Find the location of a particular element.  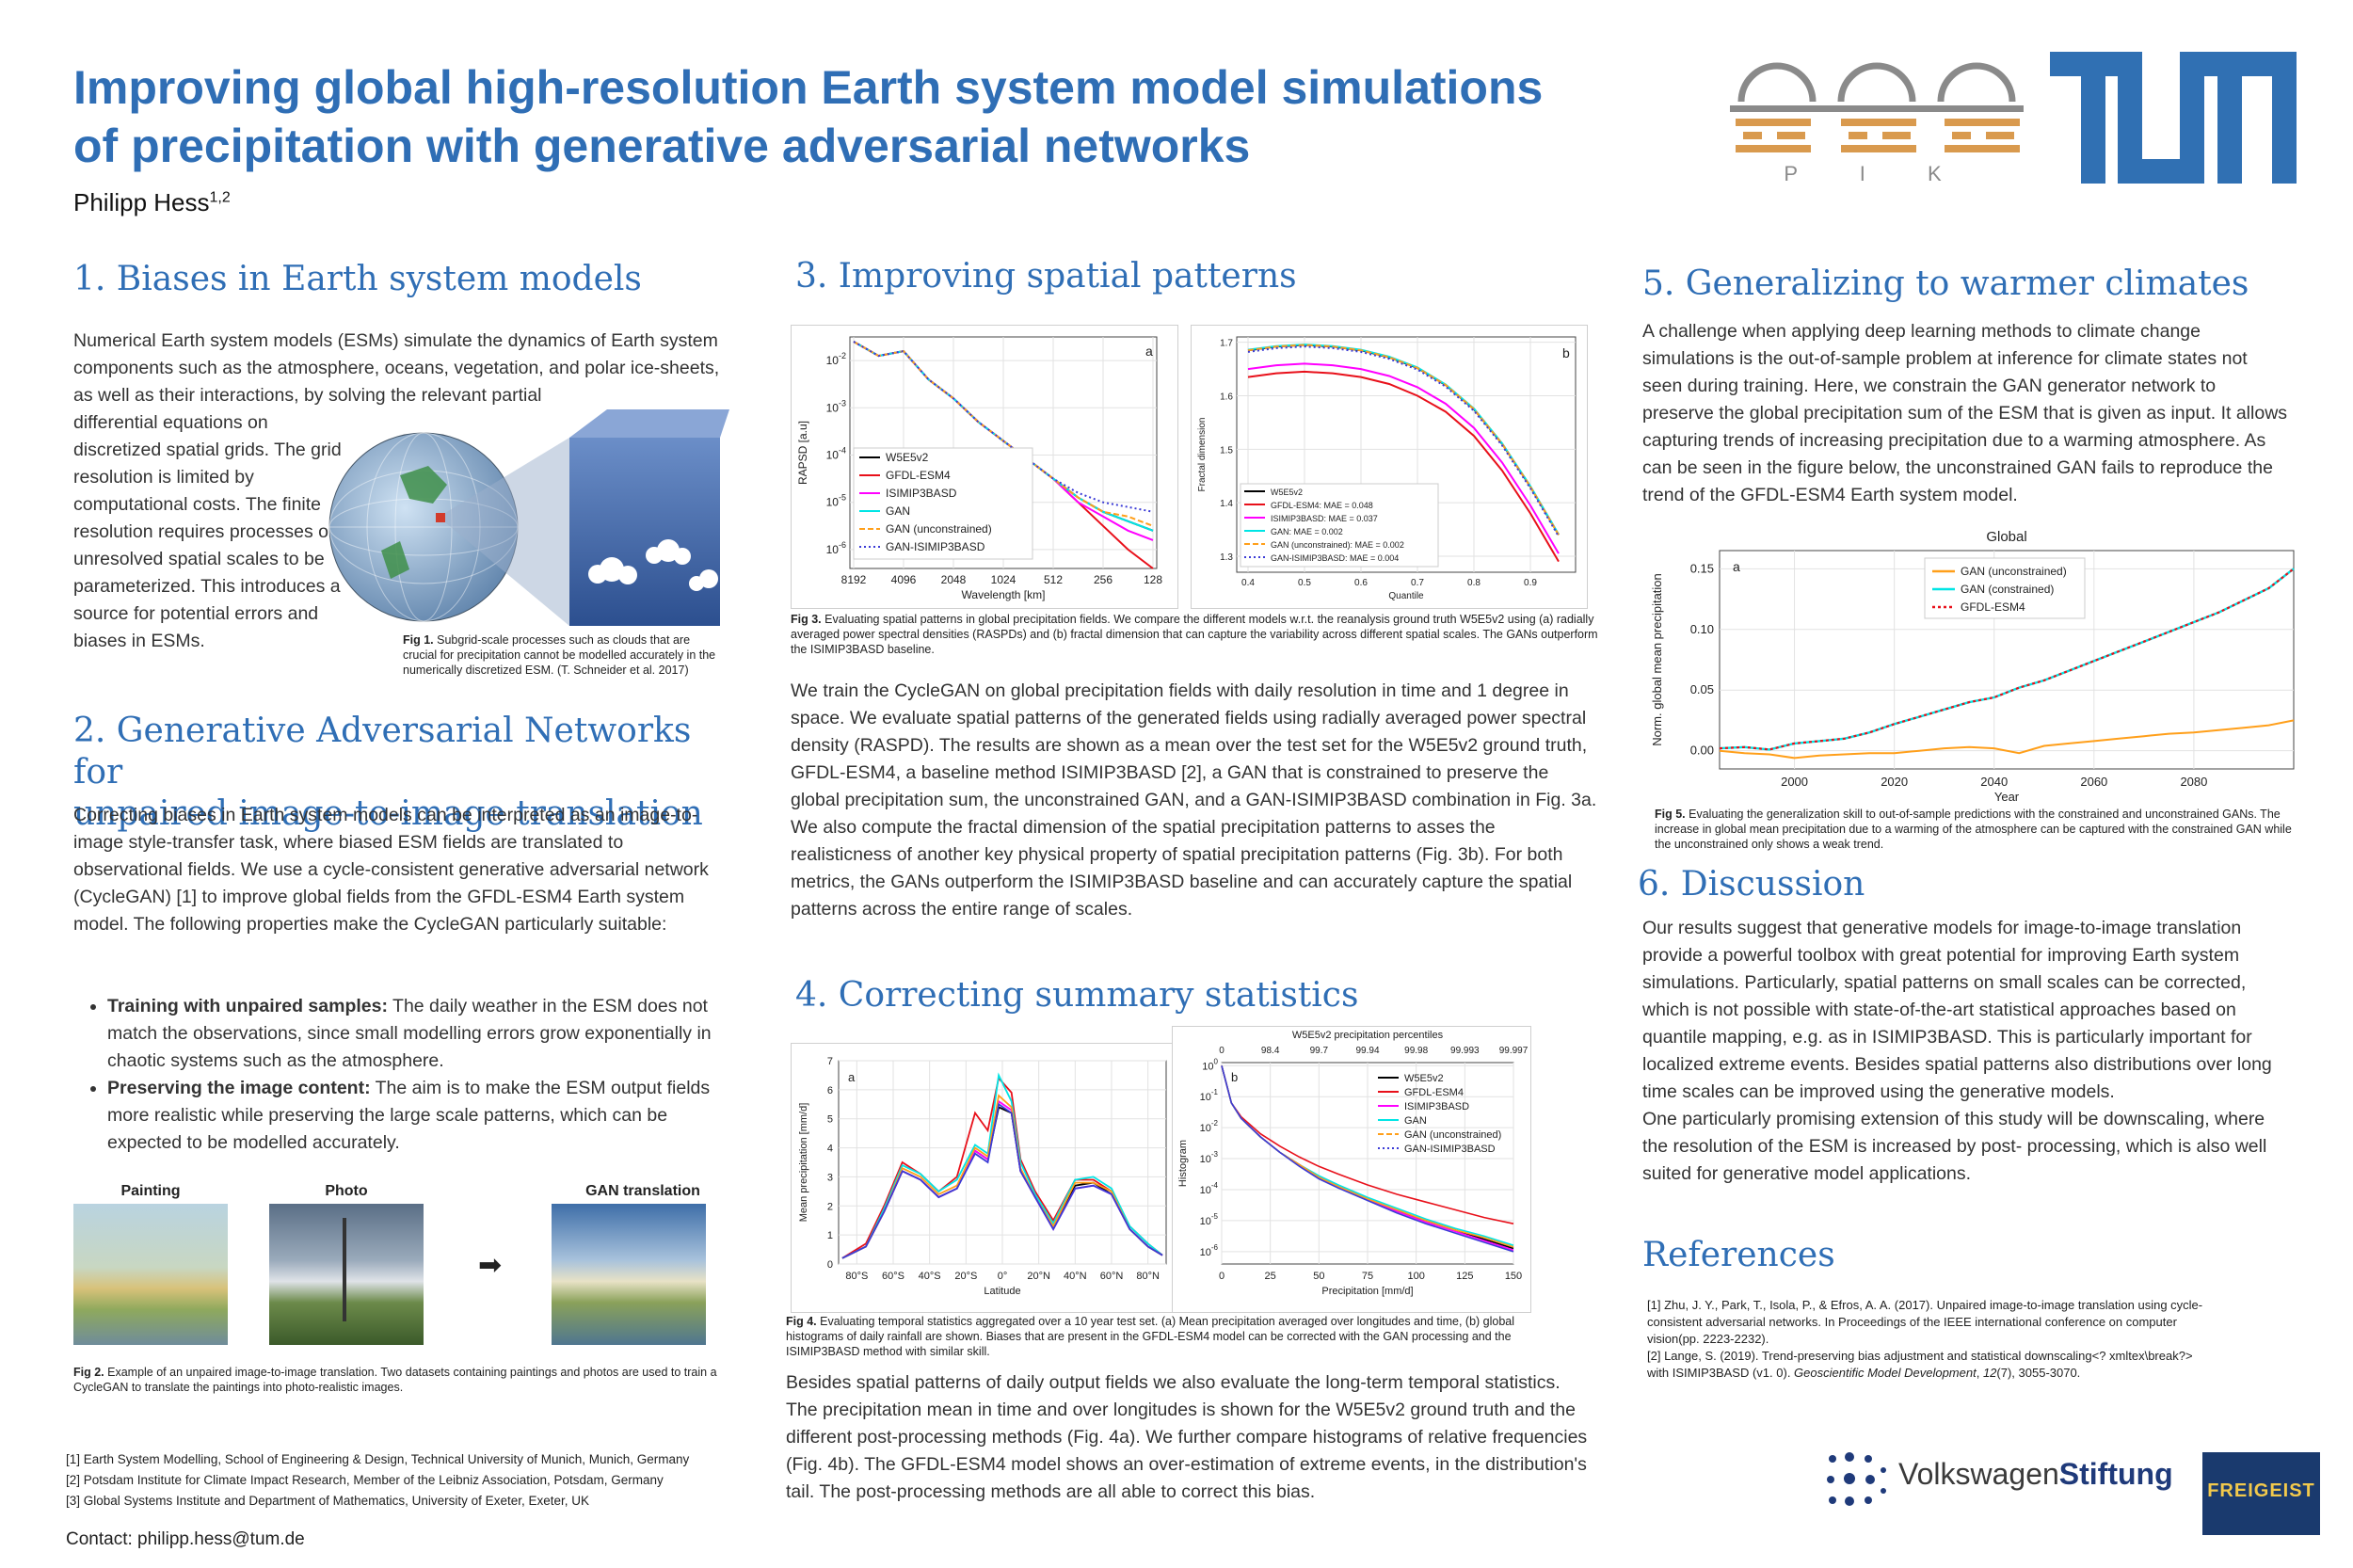

y-axis-label: Norm. global mean precipitation is located at coordinates (1657, 659).